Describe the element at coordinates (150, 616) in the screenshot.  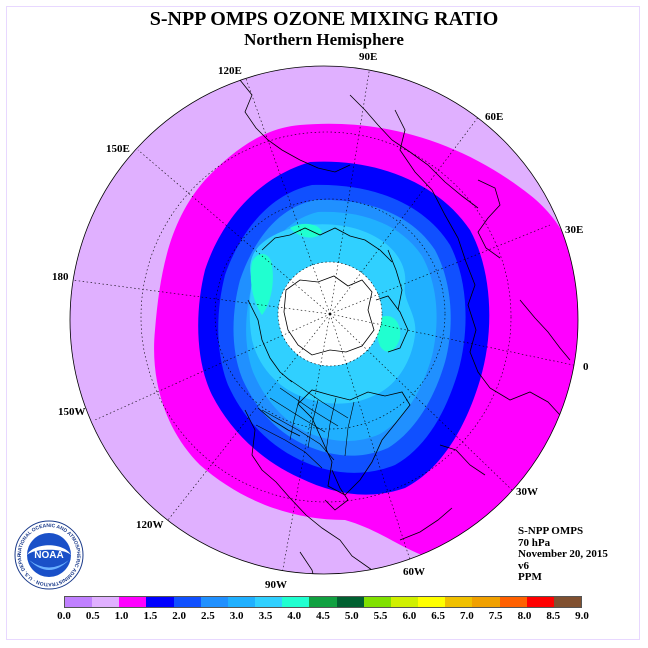
I see `colorbar-tick-label: 1.5` at that location.